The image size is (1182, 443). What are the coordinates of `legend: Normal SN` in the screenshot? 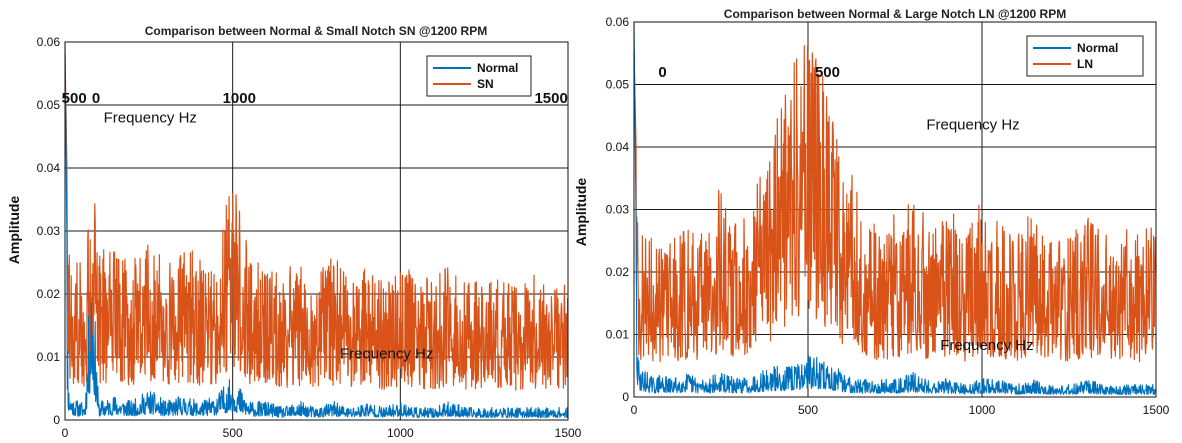 It's located at (479, 76).